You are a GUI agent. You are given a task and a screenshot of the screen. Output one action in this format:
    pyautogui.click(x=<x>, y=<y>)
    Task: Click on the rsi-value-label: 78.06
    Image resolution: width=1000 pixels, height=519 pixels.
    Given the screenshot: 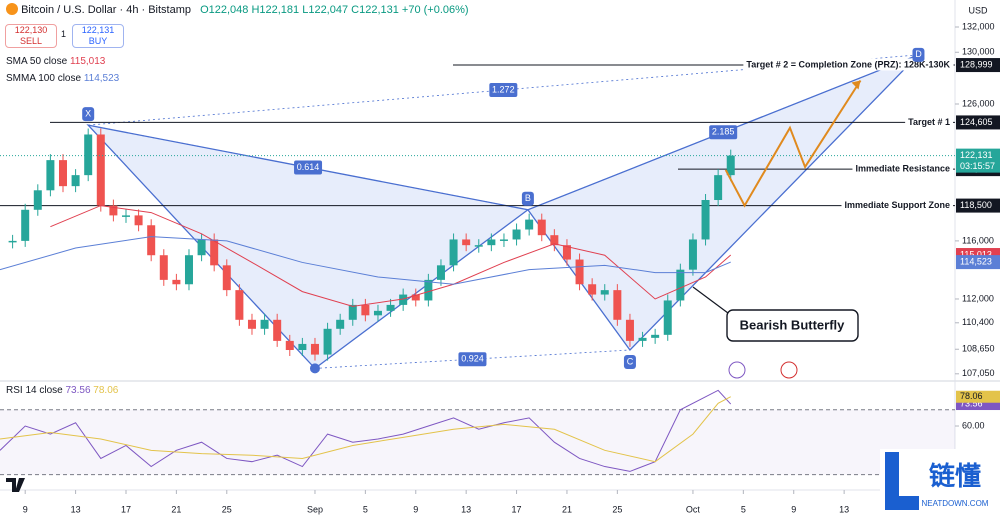 What is the action you would take?
    pyautogui.click(x=971, y=396)
    